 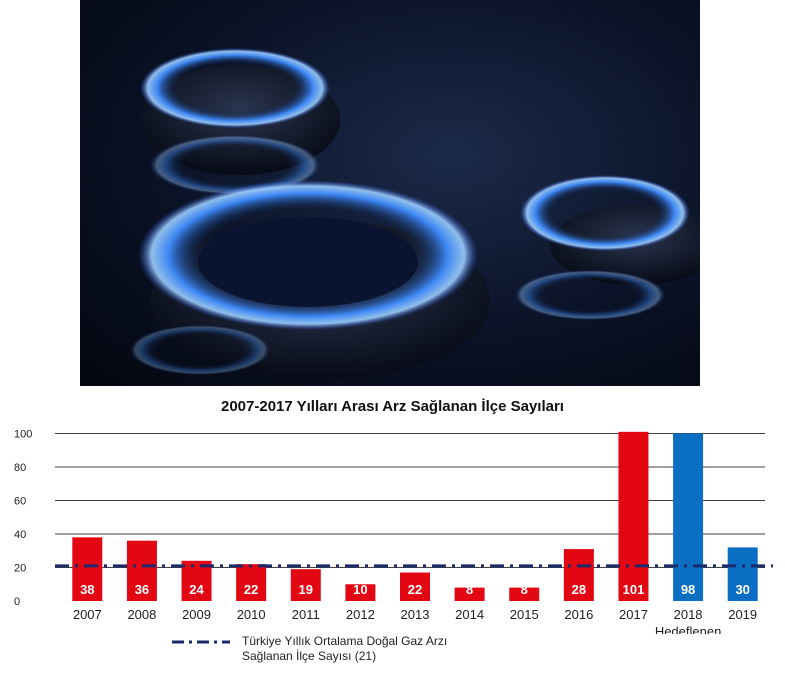 I want to click on x-tick-label: 2007, so click(x=87, y=614).